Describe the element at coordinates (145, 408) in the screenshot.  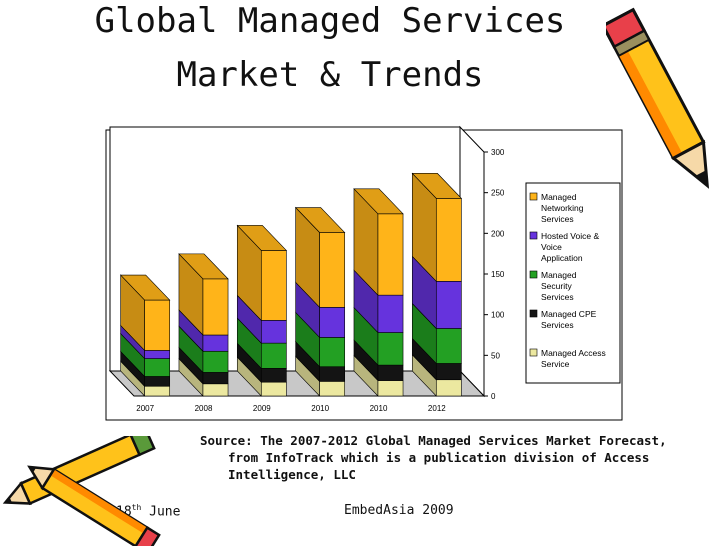
I see `x-tick-label: 2007` at that location.